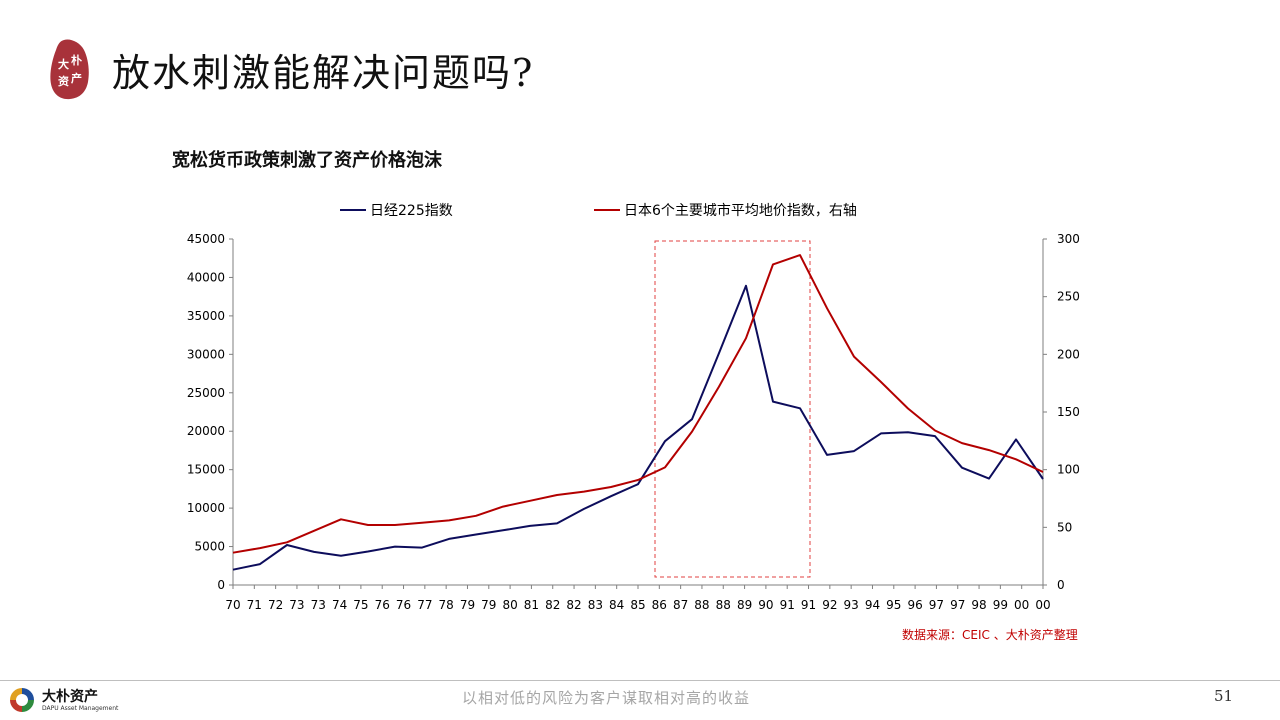 The image size is (1280, 720). Describe the element at coordinates (323, 73) in the screenshot. I see `slide-title: 放水刺激能解决问题吗?` at that location.